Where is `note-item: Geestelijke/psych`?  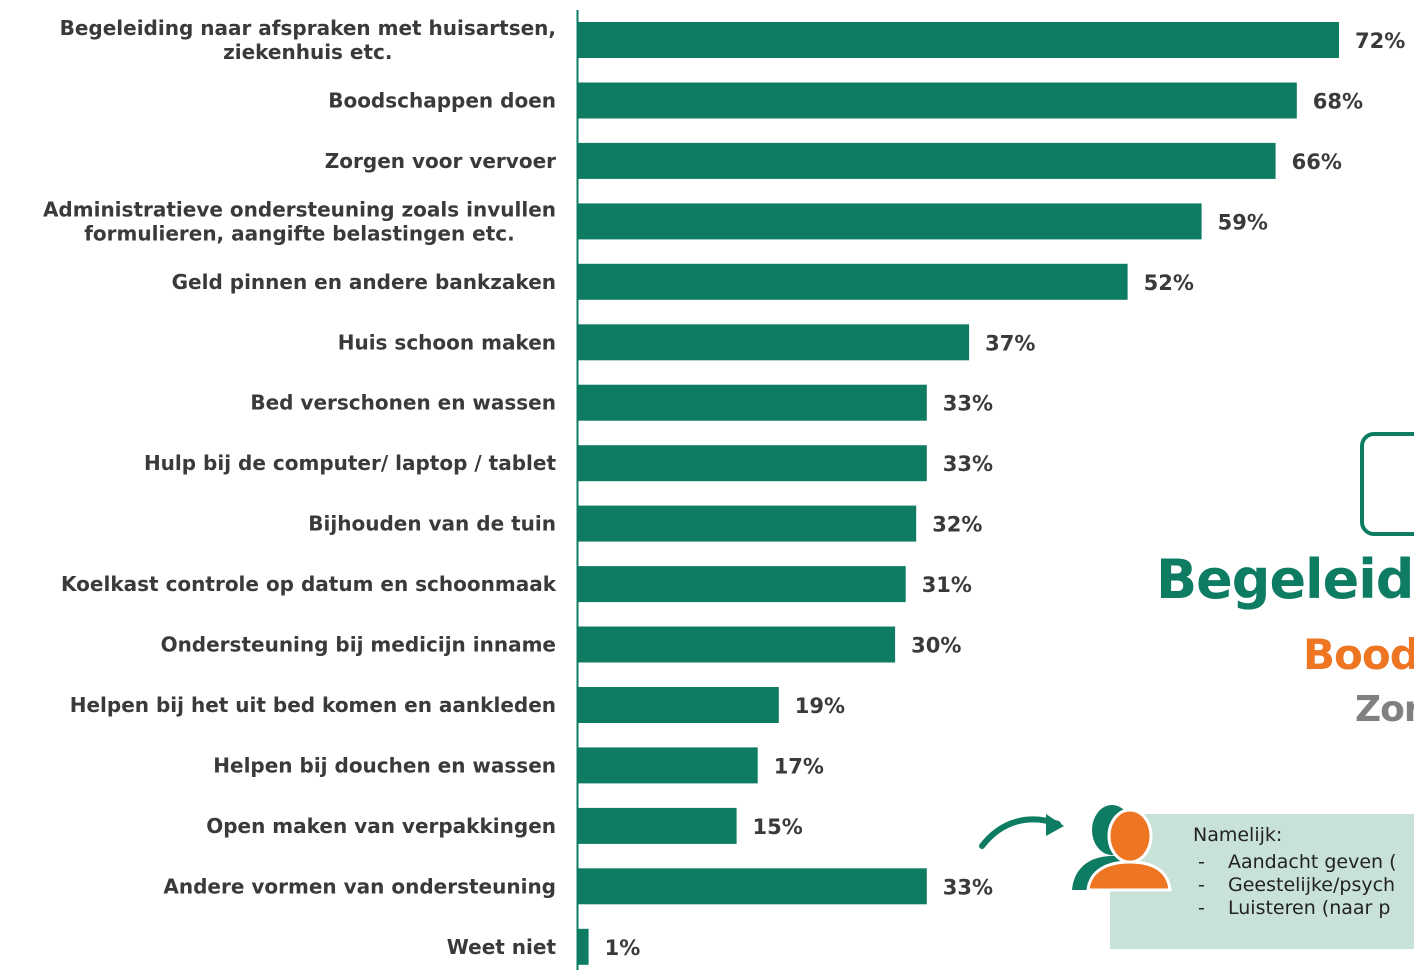 note-item: Geestelijke/psych is located at coordinates (1312, 885).